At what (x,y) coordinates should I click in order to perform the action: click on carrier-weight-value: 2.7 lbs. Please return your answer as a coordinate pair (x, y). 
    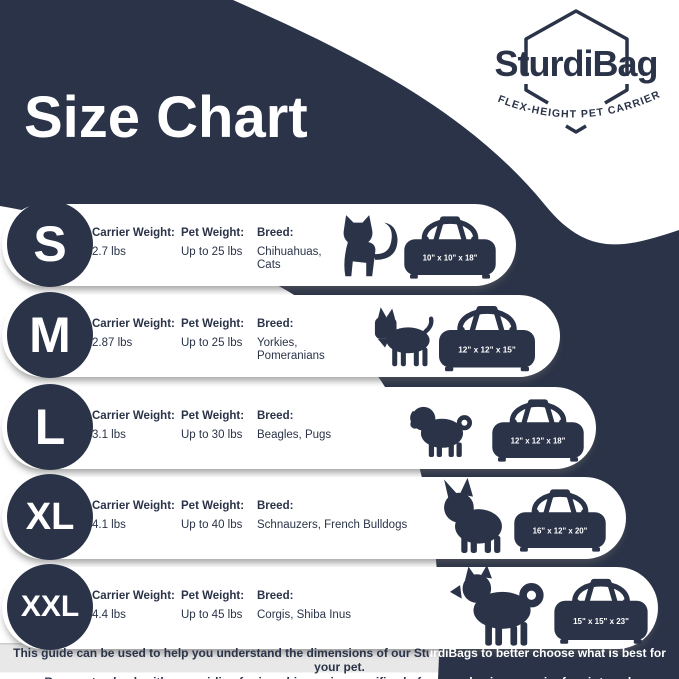
    Looking at the image, I should click on (109, 252).